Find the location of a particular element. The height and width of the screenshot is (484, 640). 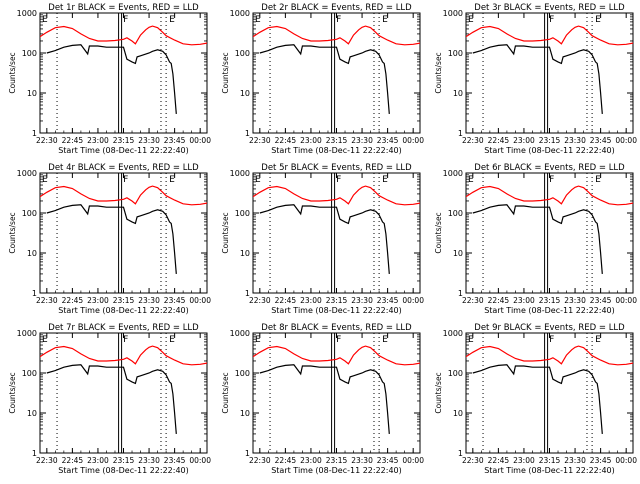

panel-title: Det 8r BLACK = Events, RED = LLD is located at coordinates (336, 328).